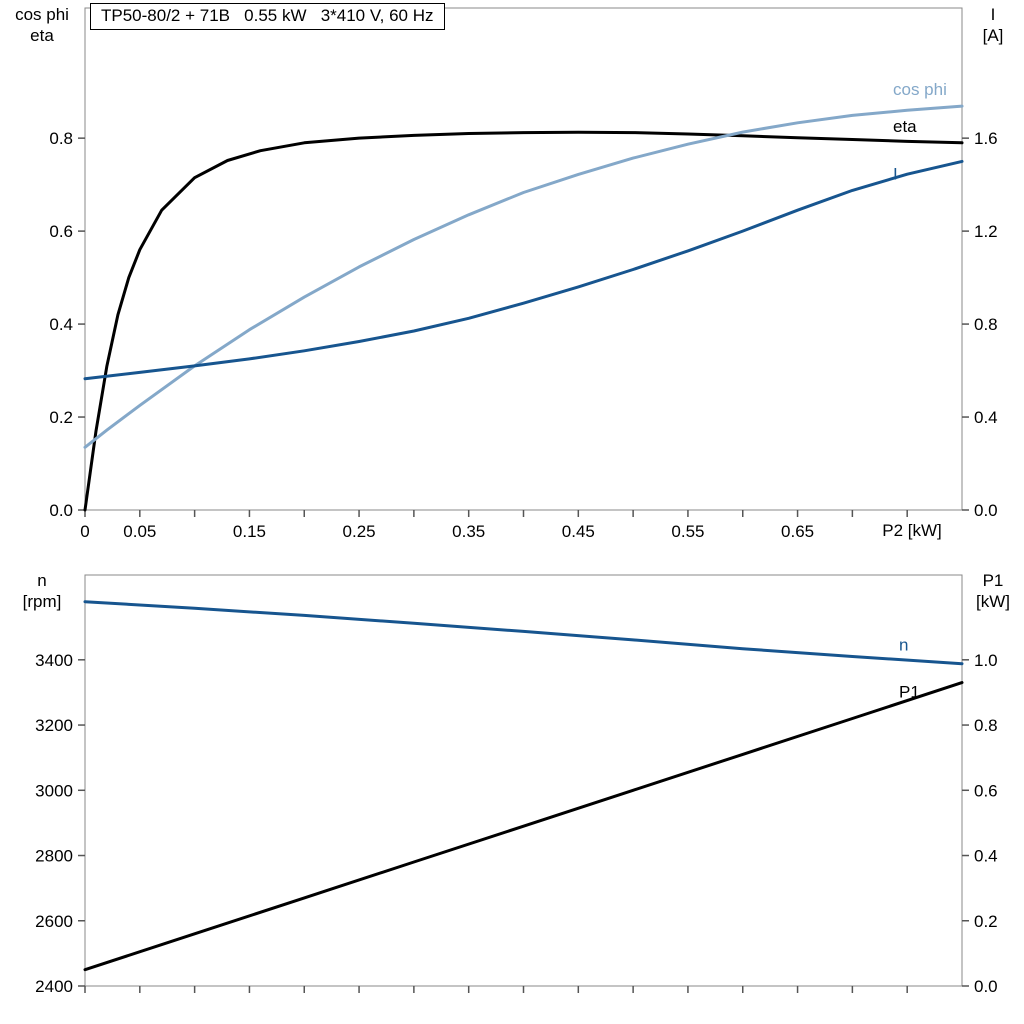 Image resolution: width=1024 pixels, height=1024 pixels. What do you see at coordinates (993, 35) in the screenshot?
I see `current-axis-unit: [A]` at bounding box center [993, 35].